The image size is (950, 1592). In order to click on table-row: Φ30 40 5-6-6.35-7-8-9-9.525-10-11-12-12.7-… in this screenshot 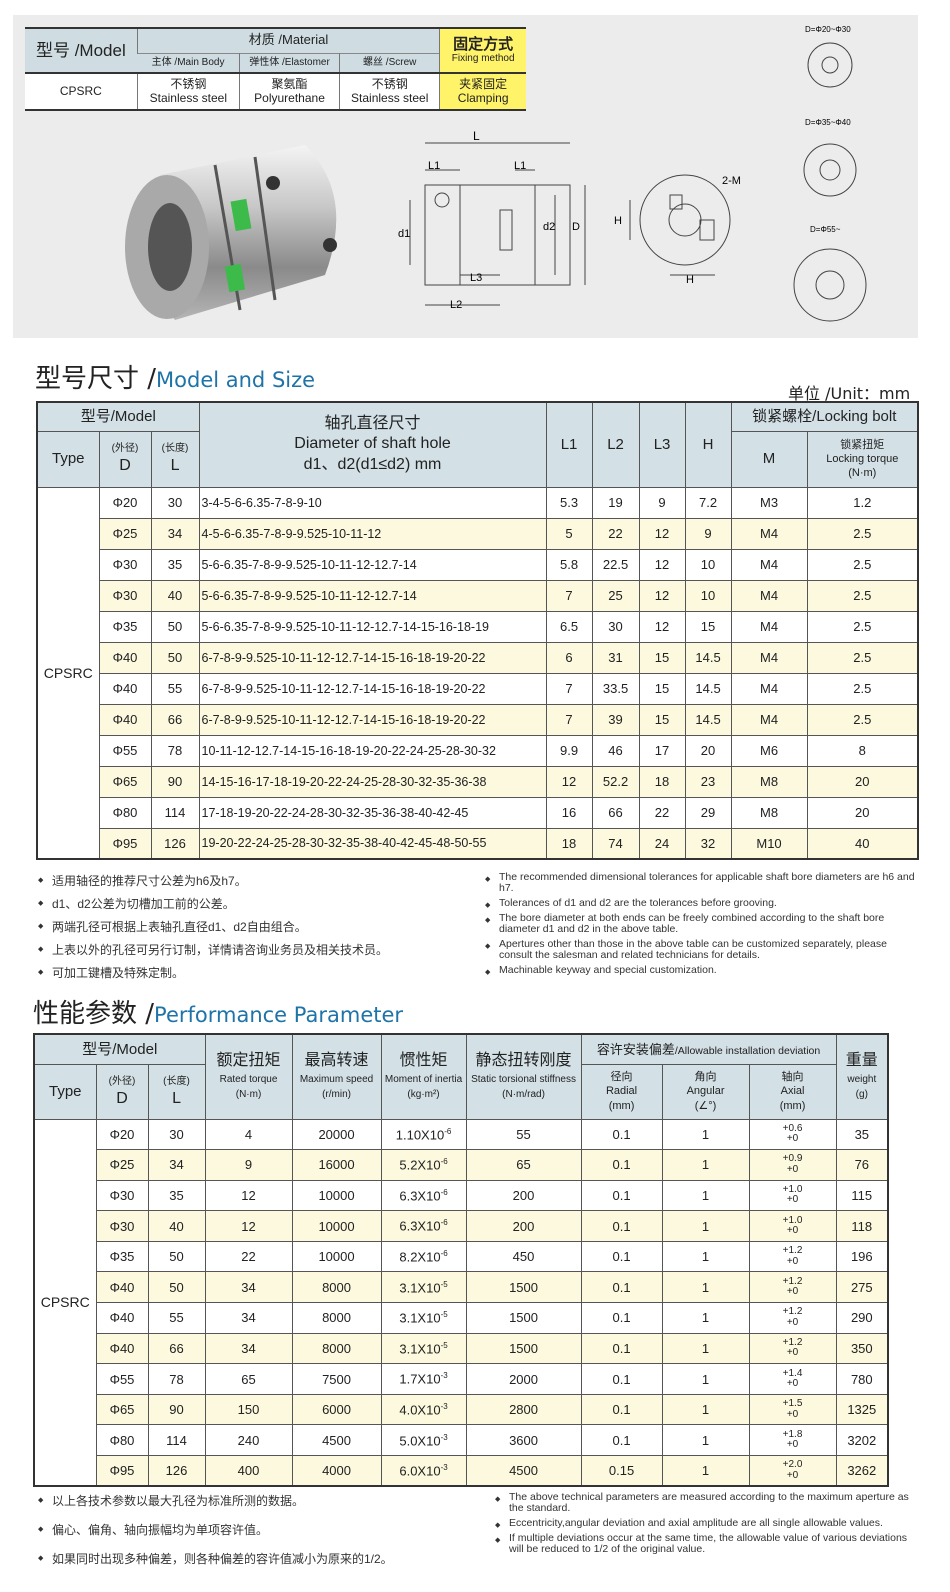, I will do `click(478, 595)`.